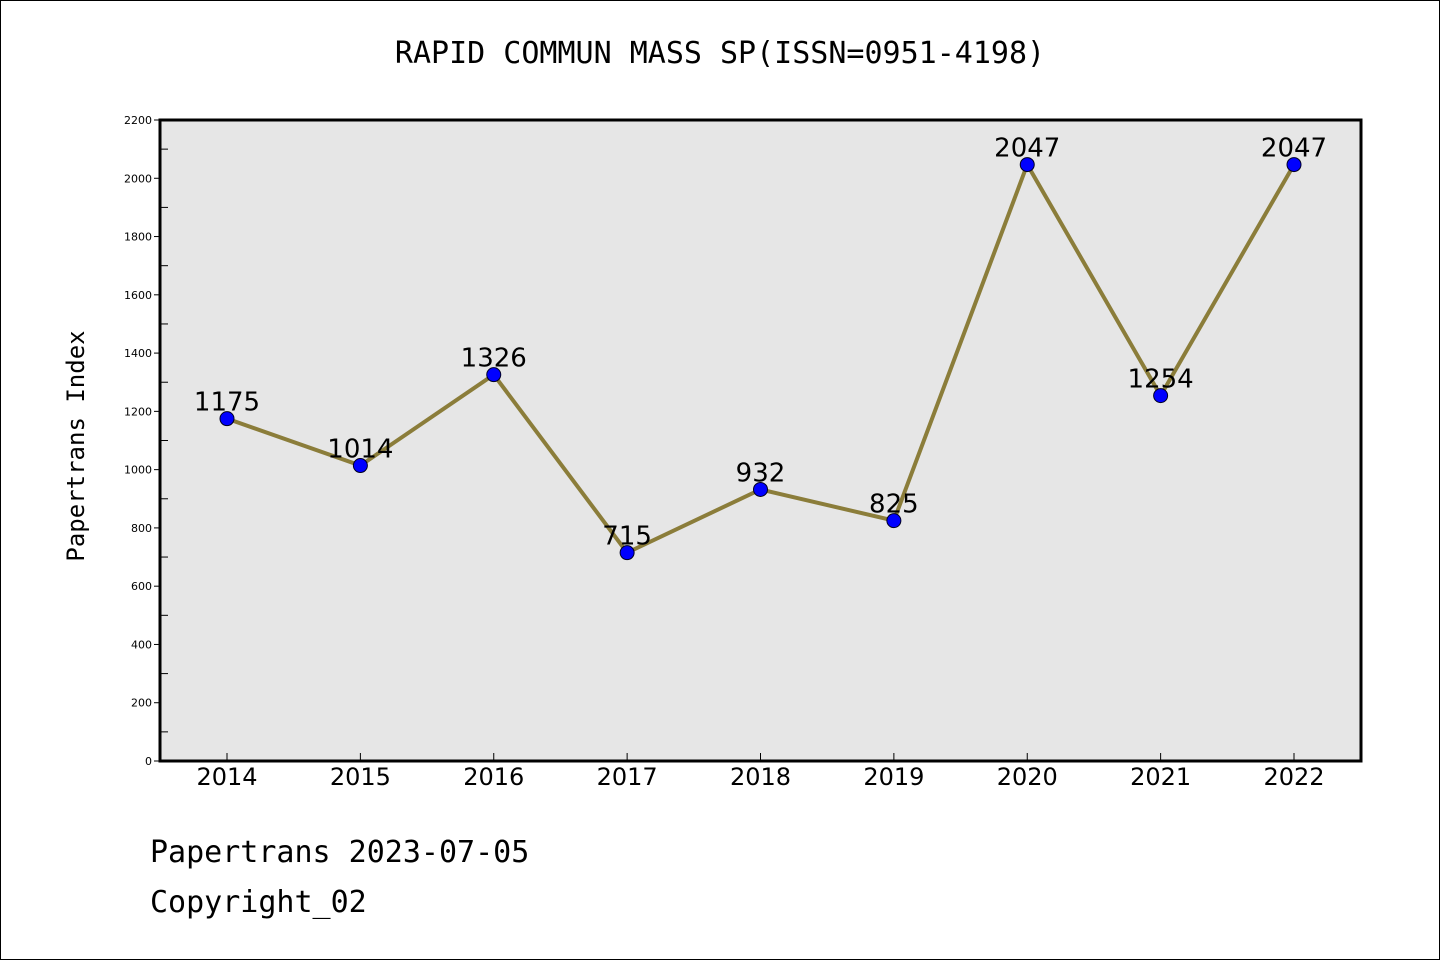  I want to click on x-tick-label: 2016, so click(493, 777).